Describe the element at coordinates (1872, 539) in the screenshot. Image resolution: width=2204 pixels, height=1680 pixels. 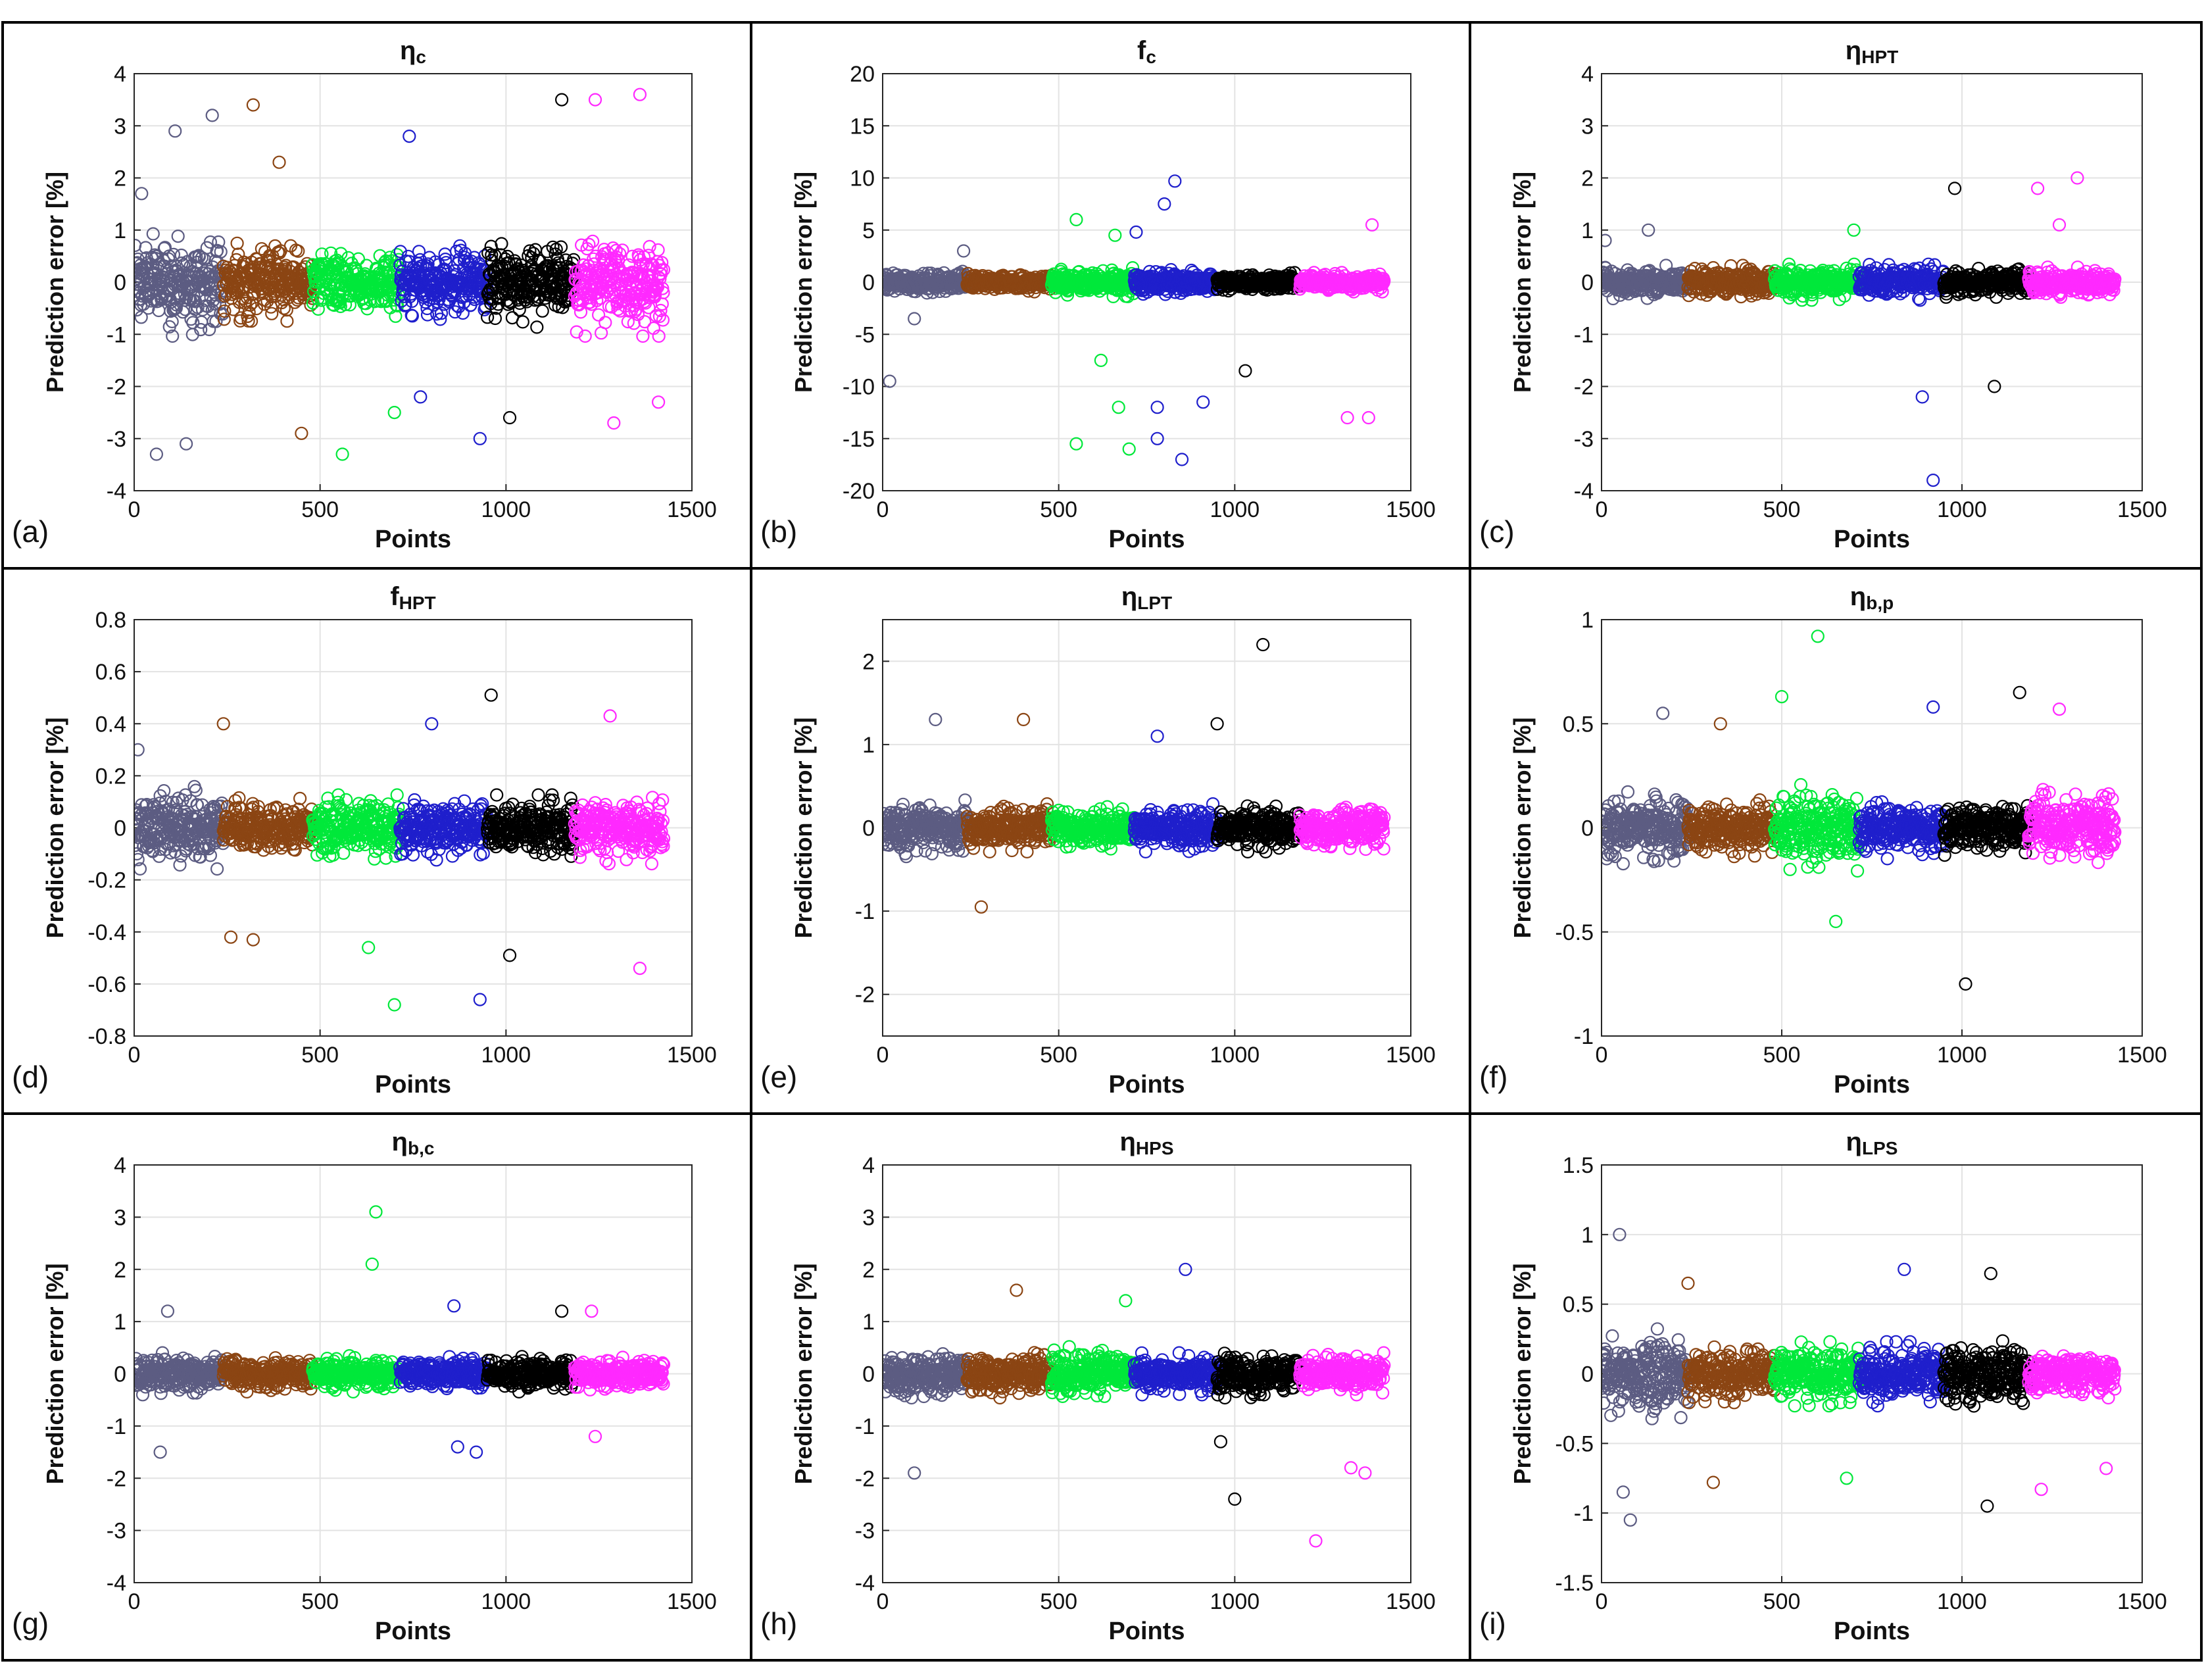
I see `x-axis-label: Points` at that location.